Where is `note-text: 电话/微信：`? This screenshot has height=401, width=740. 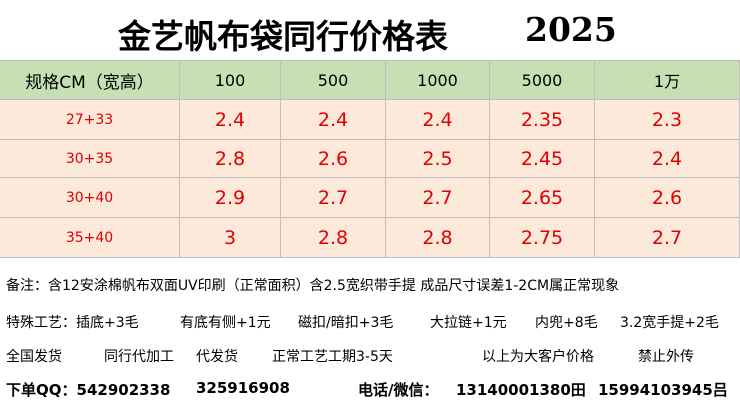 note-text: 电话/微信： is located at coordinates (398, 390).